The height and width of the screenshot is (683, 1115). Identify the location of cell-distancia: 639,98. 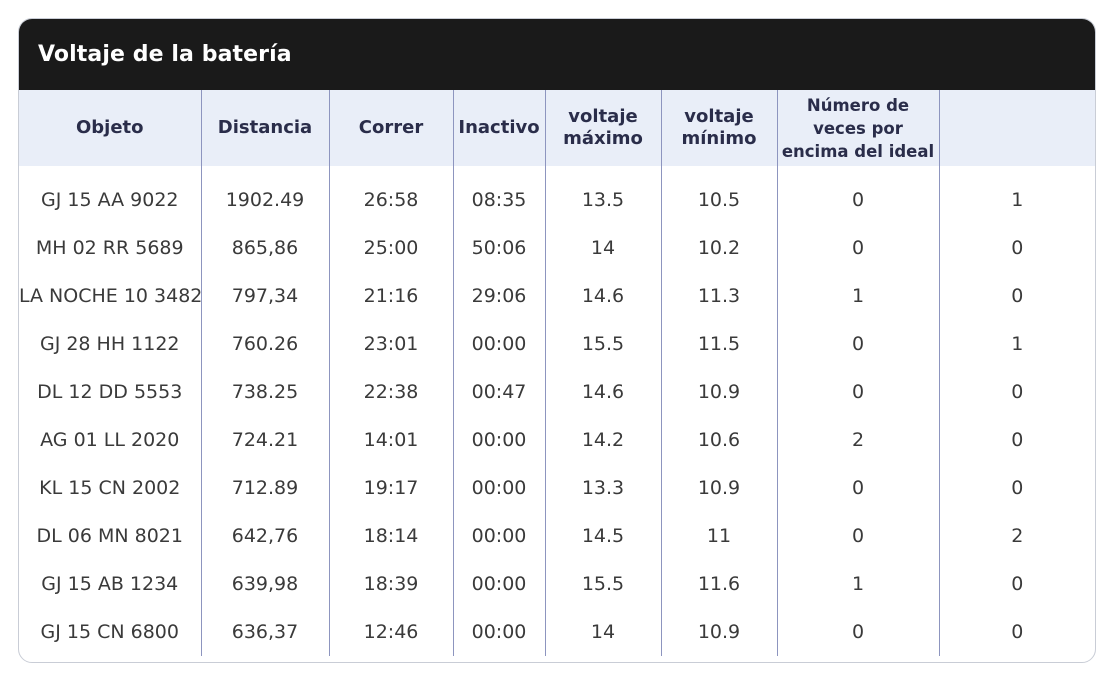
(265, 584).